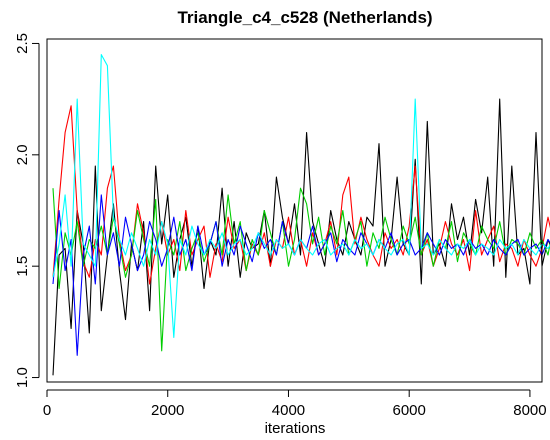  I want to click on x-tick-label: 4000, so click(288, 410).